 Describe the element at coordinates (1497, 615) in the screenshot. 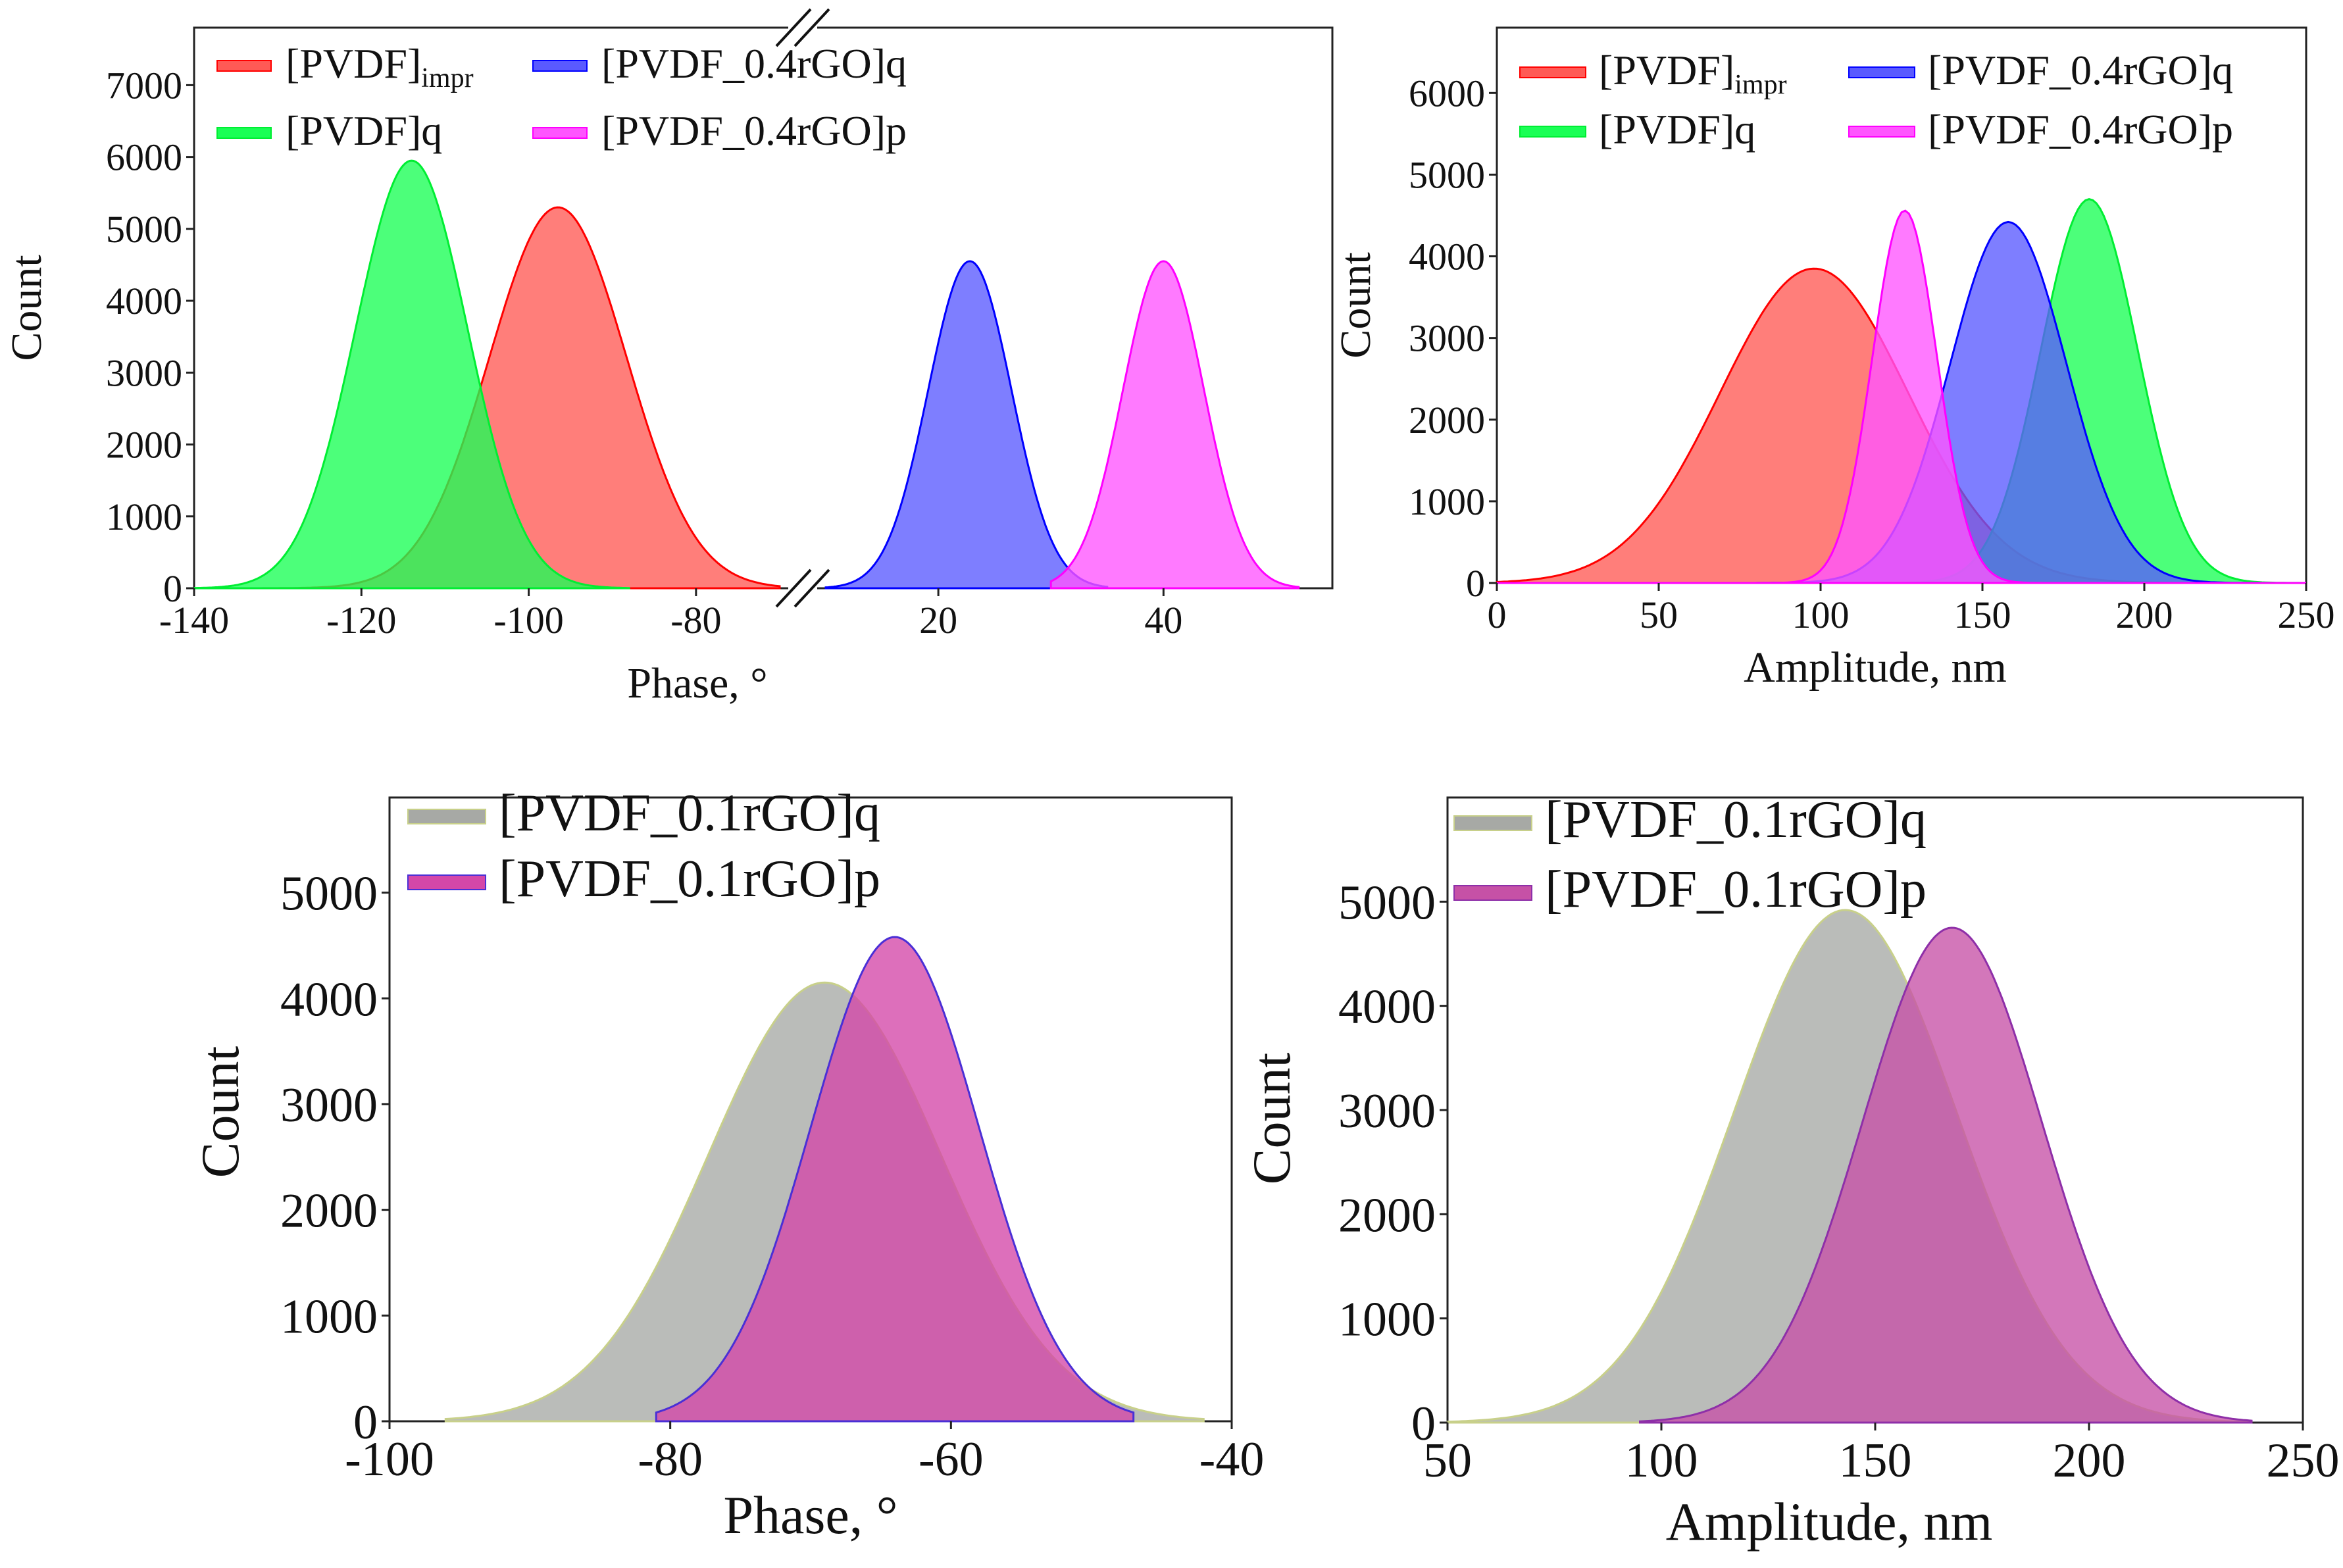

I see `x-tick-label: 0` at that location.